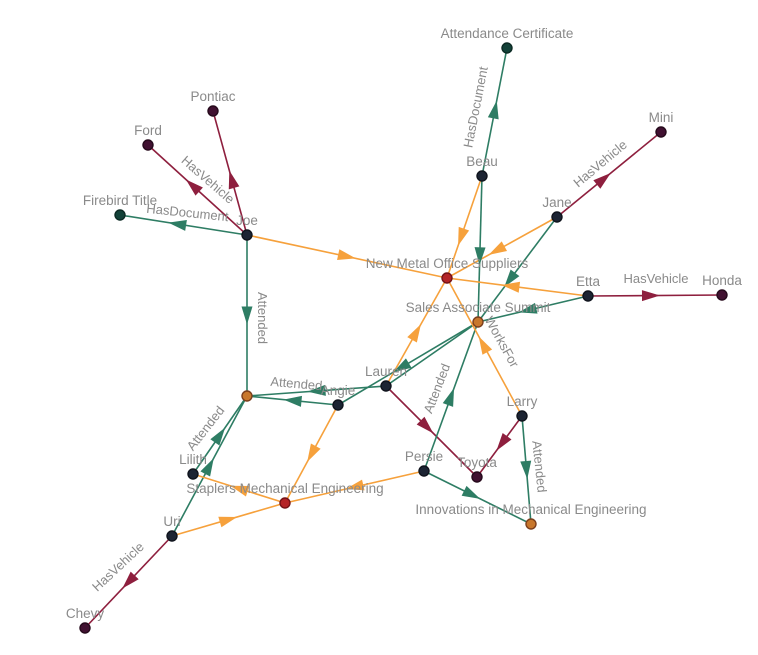  Describe the element at coordinates (120, 200) in the screenshot. I see `node-label-firebird-title: Firebird Title` at that location.